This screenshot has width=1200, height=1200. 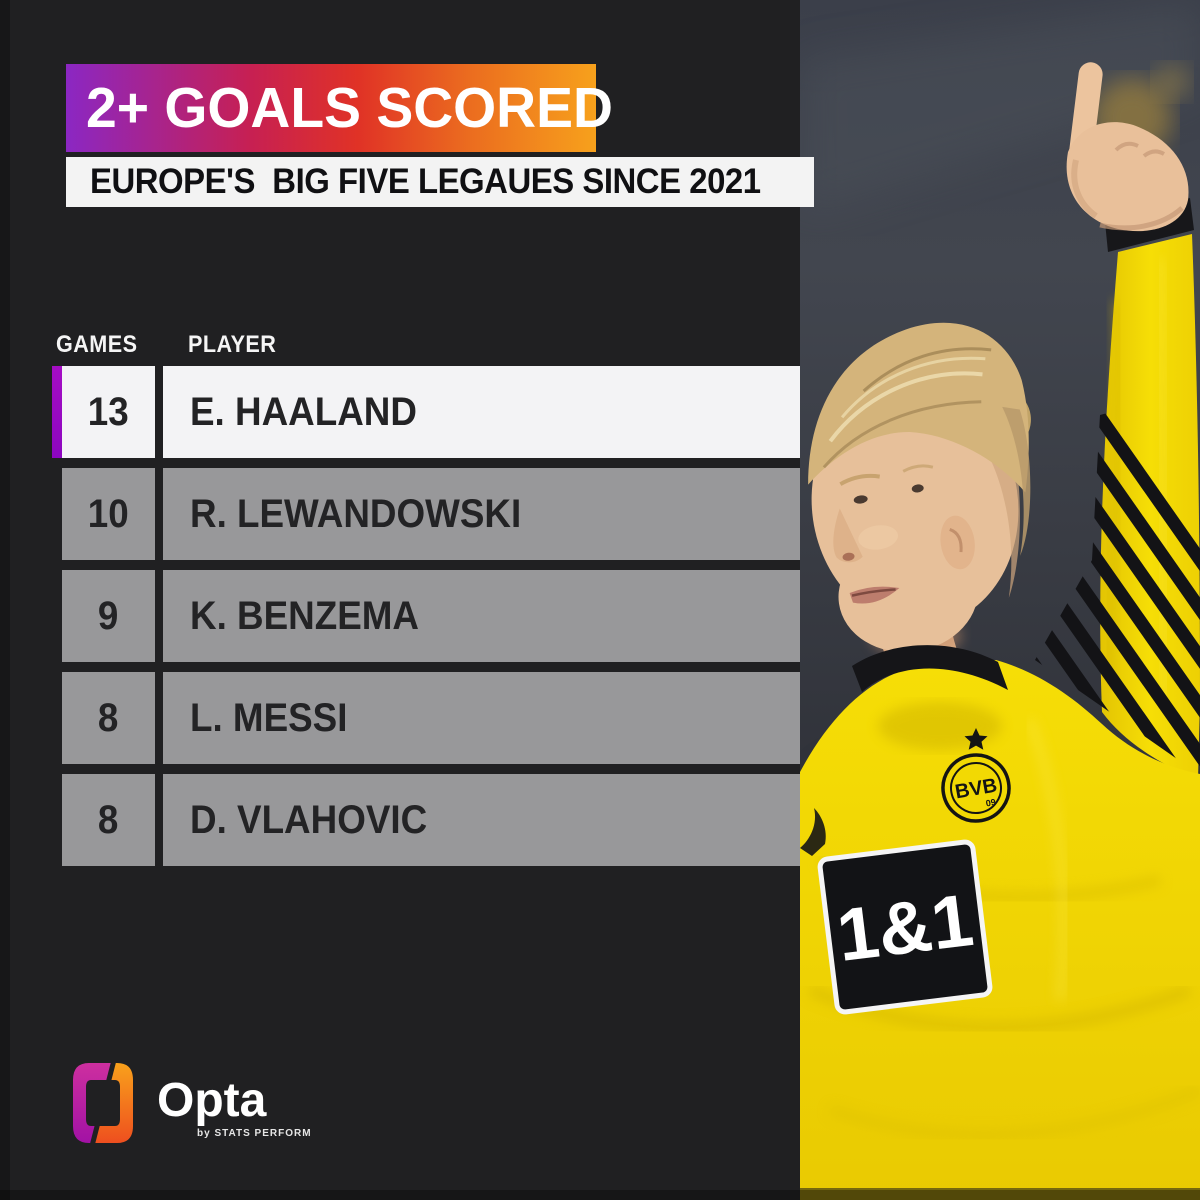 I want to click on sponsor-text: 1&1, so click(x=905, y=927).